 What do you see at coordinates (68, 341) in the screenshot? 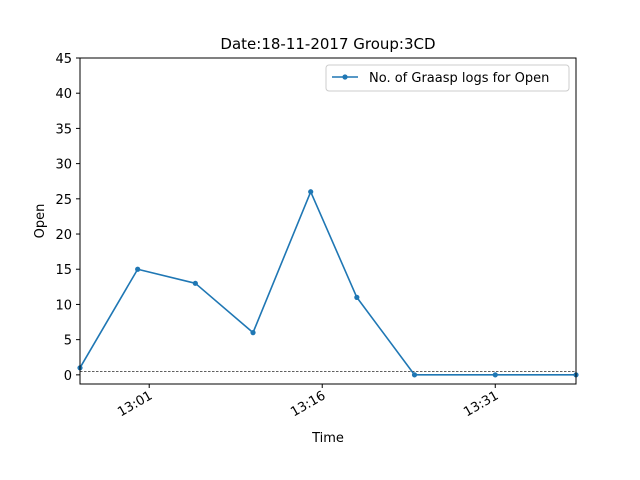
I see `y-tick-label: 5` at bounding box center [68, 341].